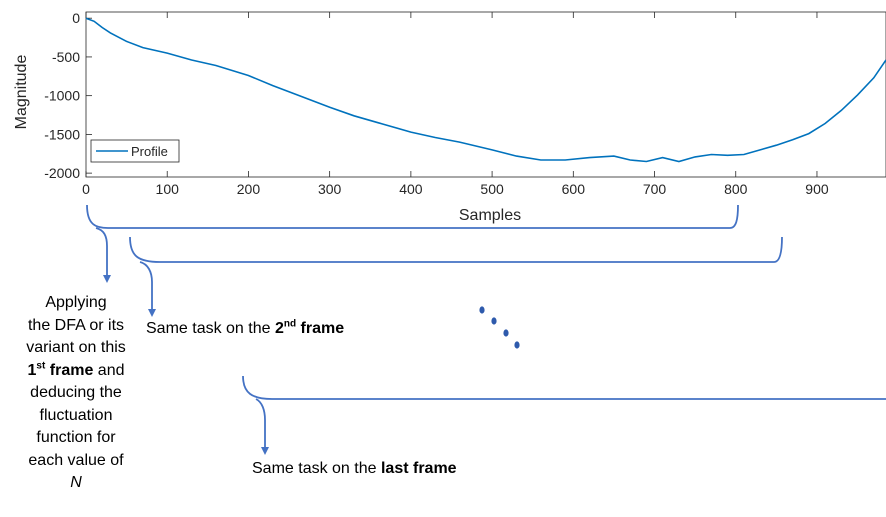 The image size is (886, 517). I want to click on last-frame-bold: last frame, so click(418, 468).